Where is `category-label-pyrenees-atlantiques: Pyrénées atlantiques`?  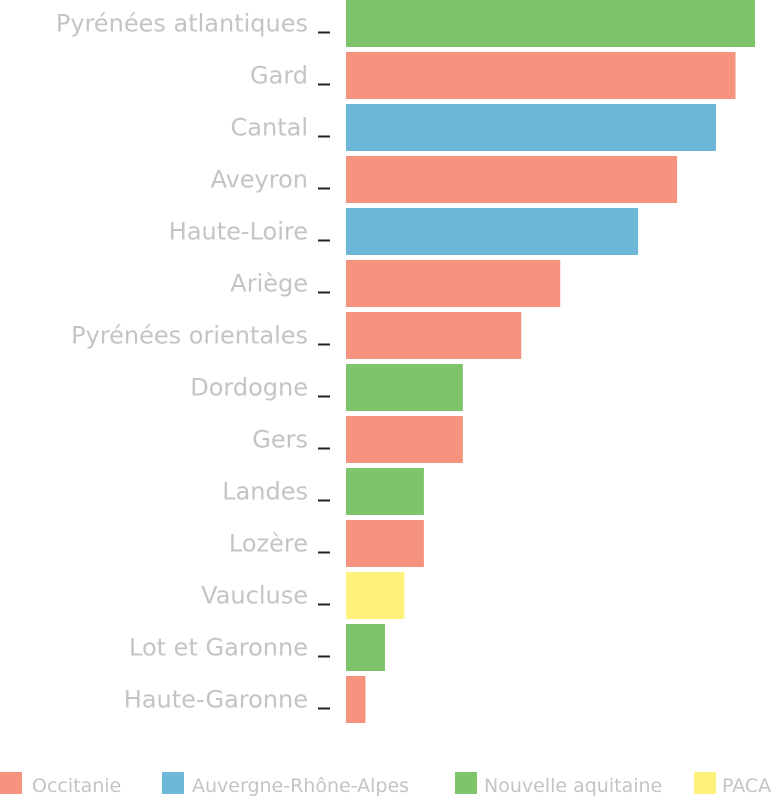 category-label-pyrenees-atlantiques: Pyrénées atlantiques is located at coordinates (182, 24).